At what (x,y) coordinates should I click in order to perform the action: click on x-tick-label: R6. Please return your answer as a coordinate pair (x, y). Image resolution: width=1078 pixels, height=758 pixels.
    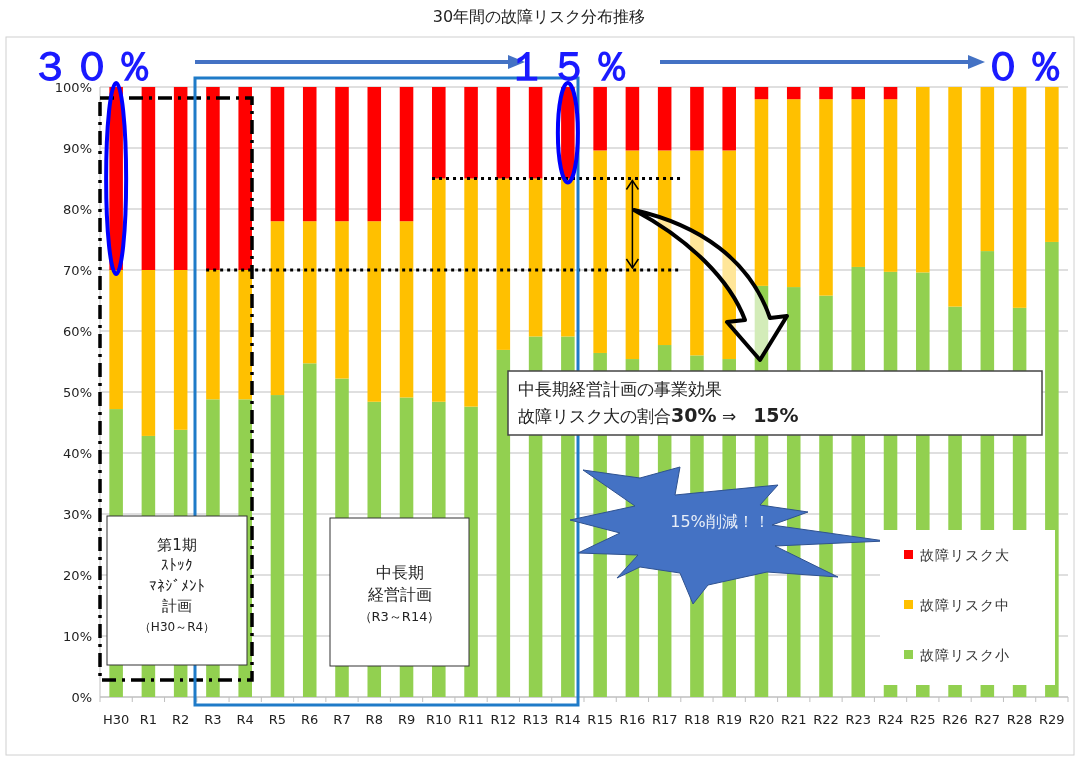
    Looking at the image, I should click on (310, 719).